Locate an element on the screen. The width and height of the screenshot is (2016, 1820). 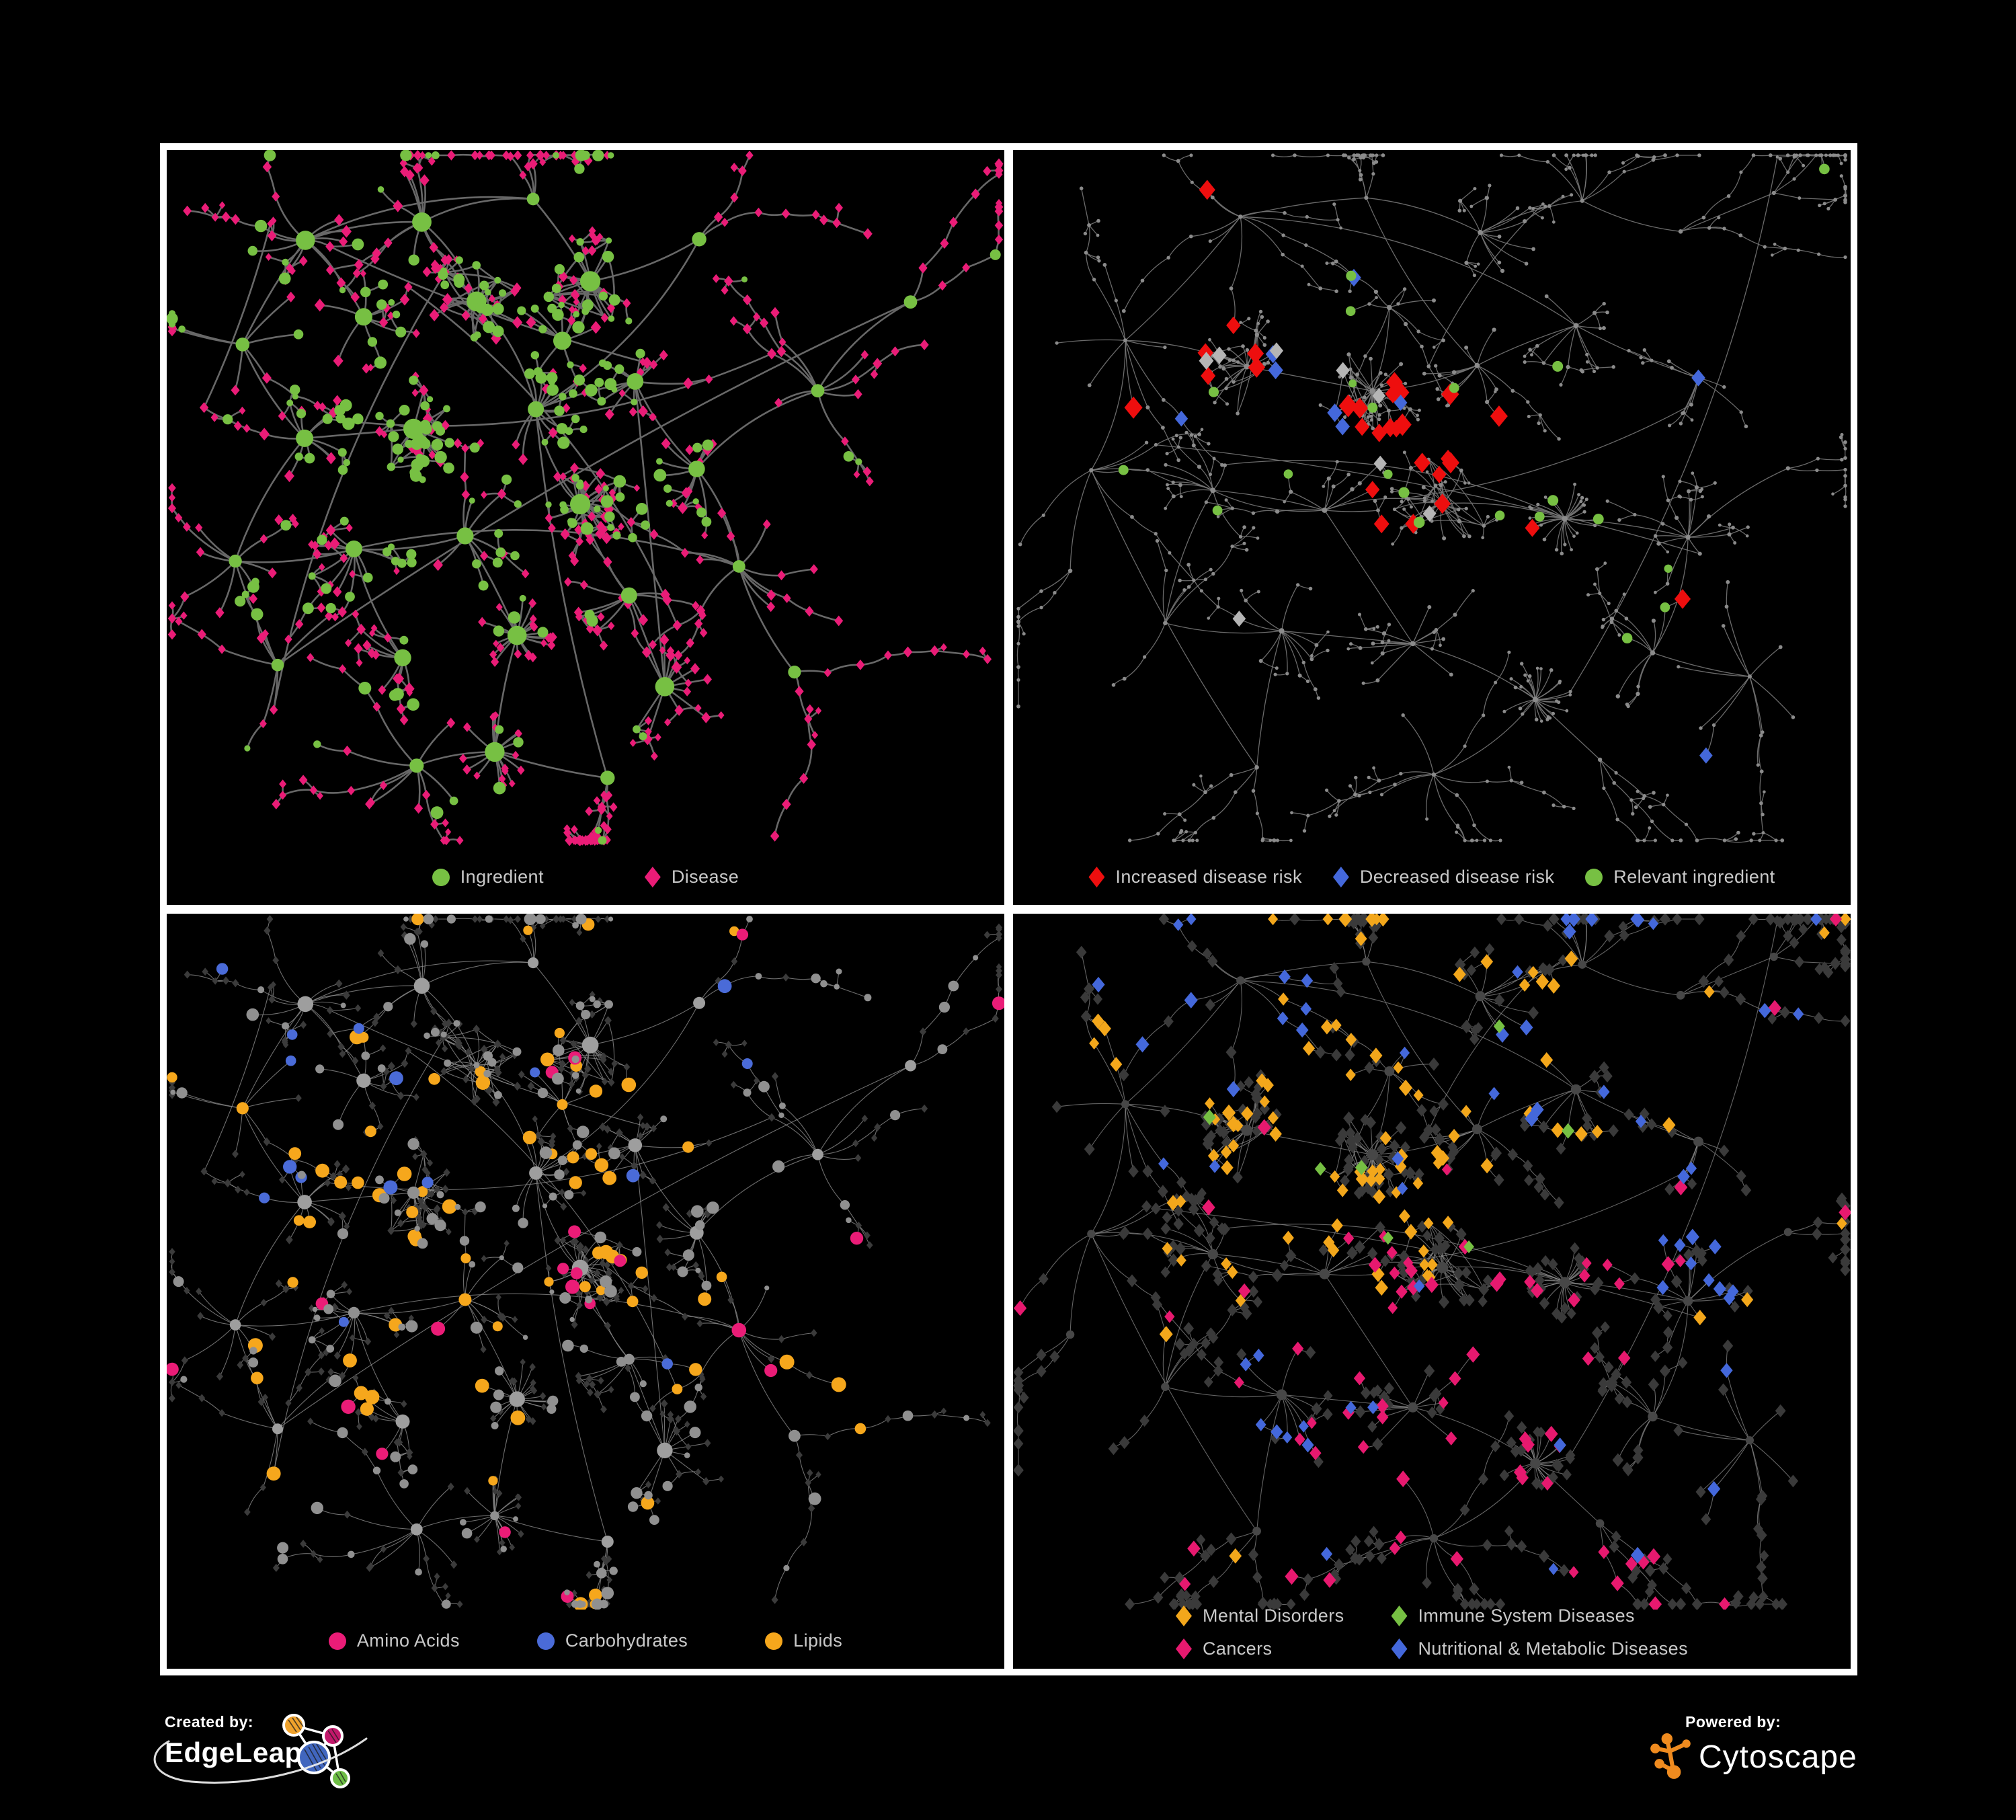
cytoscape-wordmark: Cytoscape is located at coordinates (1778, 1757).